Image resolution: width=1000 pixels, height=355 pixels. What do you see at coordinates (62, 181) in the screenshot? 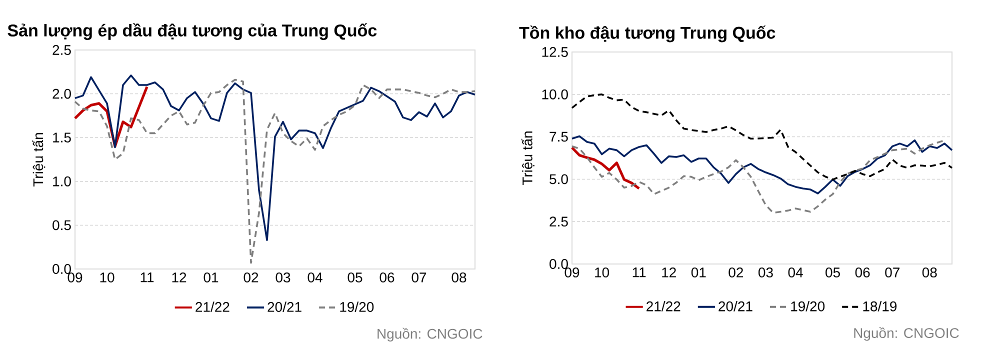
I see `y-tick-label: 1.0` at bounding box center [62, 181].